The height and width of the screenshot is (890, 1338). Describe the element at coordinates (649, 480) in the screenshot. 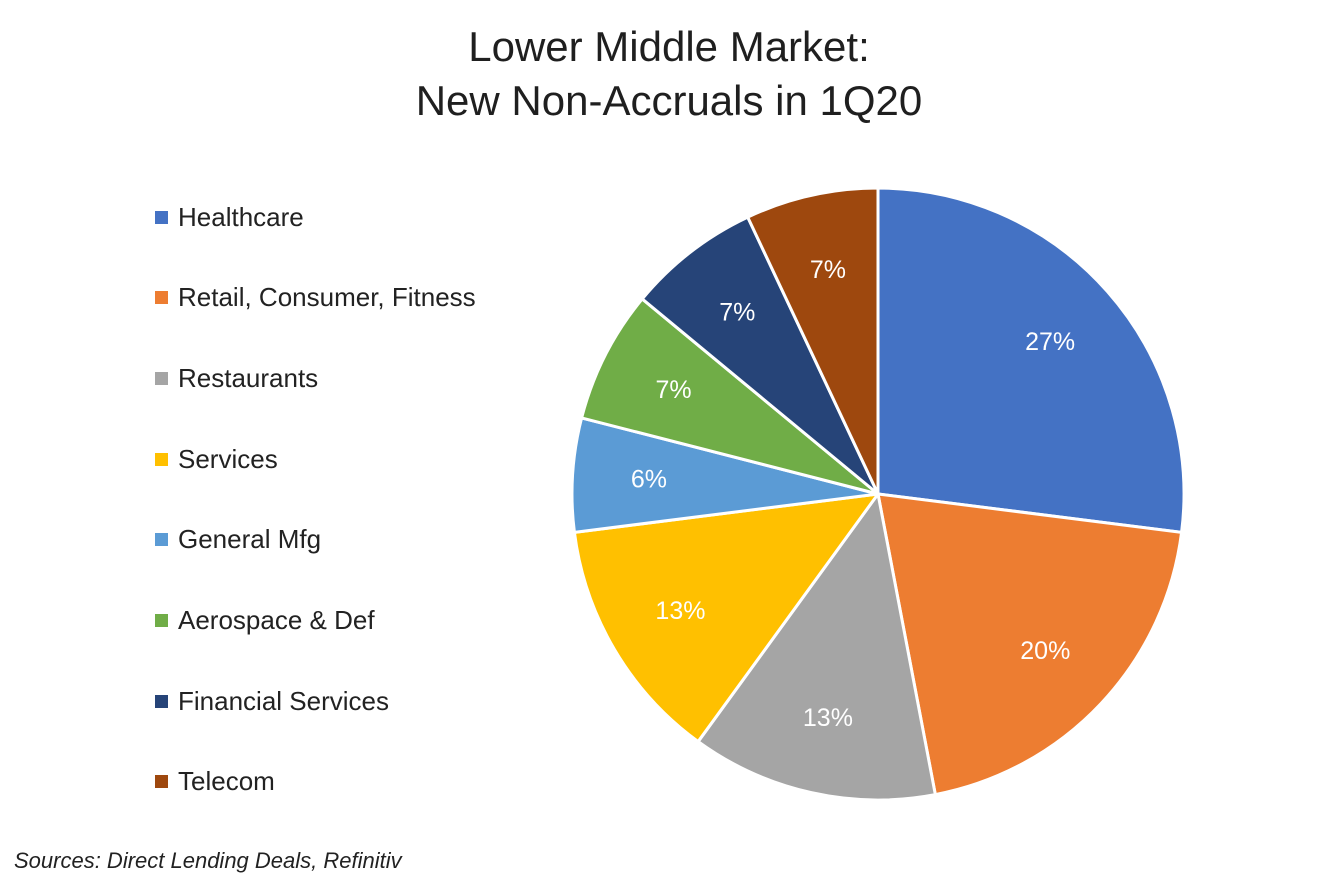

I see `pie-slice-label: 6%` at that location.